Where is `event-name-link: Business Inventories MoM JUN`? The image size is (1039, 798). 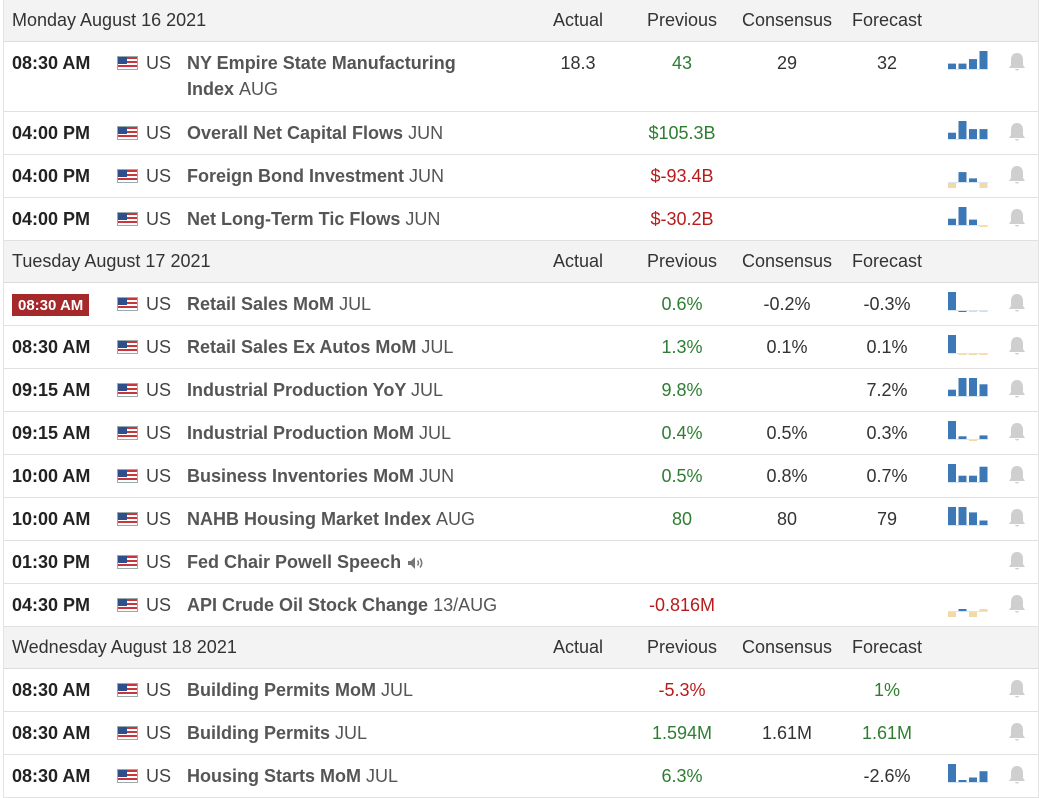
event-name-link: Business Inventories MoM JUN is located at coordinates (347, 476).